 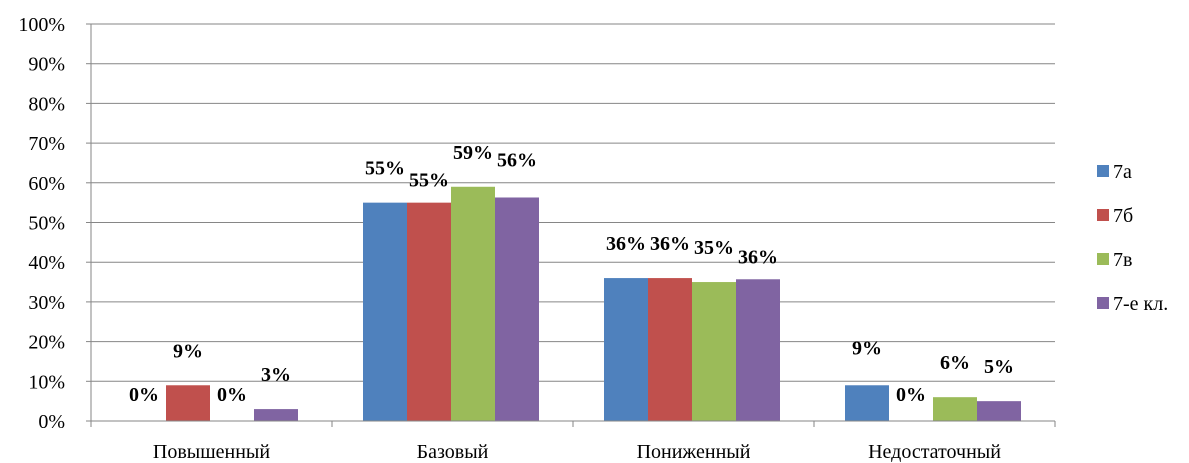 What do you see at coordinates (694, 452) in the screenshot?
I see `x-category-label: Пониженный` at bounding box center [694, 452].